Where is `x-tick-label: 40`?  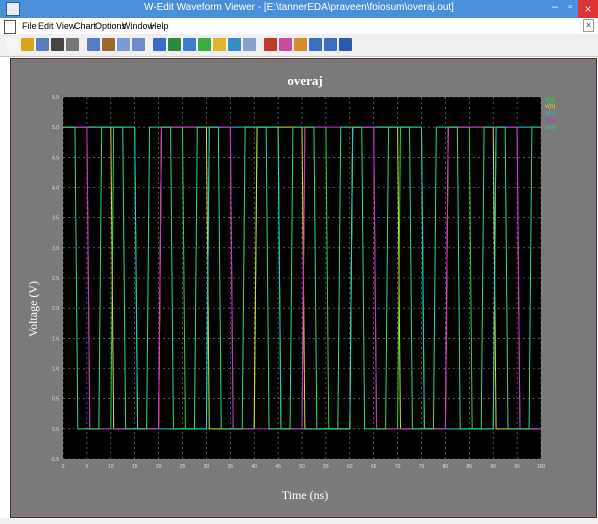 x-tick-label: 40 is located at coordinates (254, 467).